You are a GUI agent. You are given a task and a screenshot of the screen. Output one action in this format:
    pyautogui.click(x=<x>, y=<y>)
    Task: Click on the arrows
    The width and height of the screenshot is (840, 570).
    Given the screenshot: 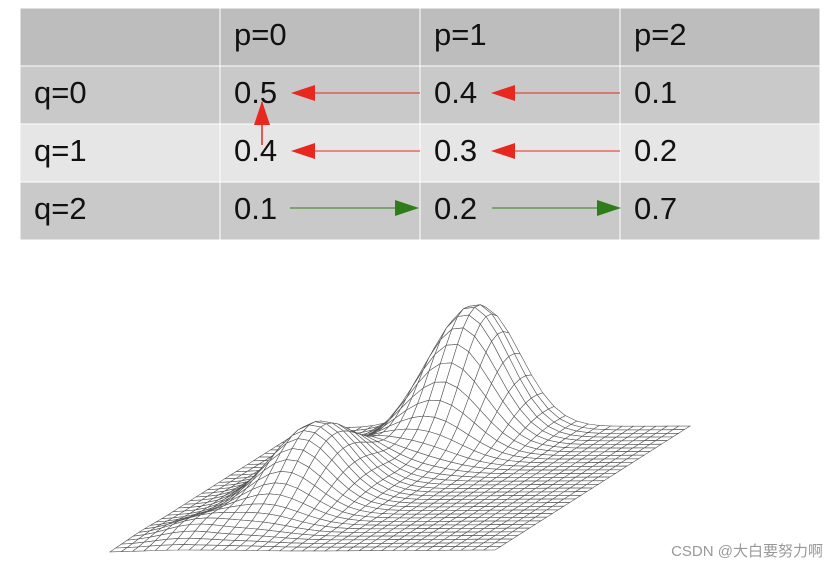 What is the action you would take?
    pyautogui.click(x=437, y=150)
    